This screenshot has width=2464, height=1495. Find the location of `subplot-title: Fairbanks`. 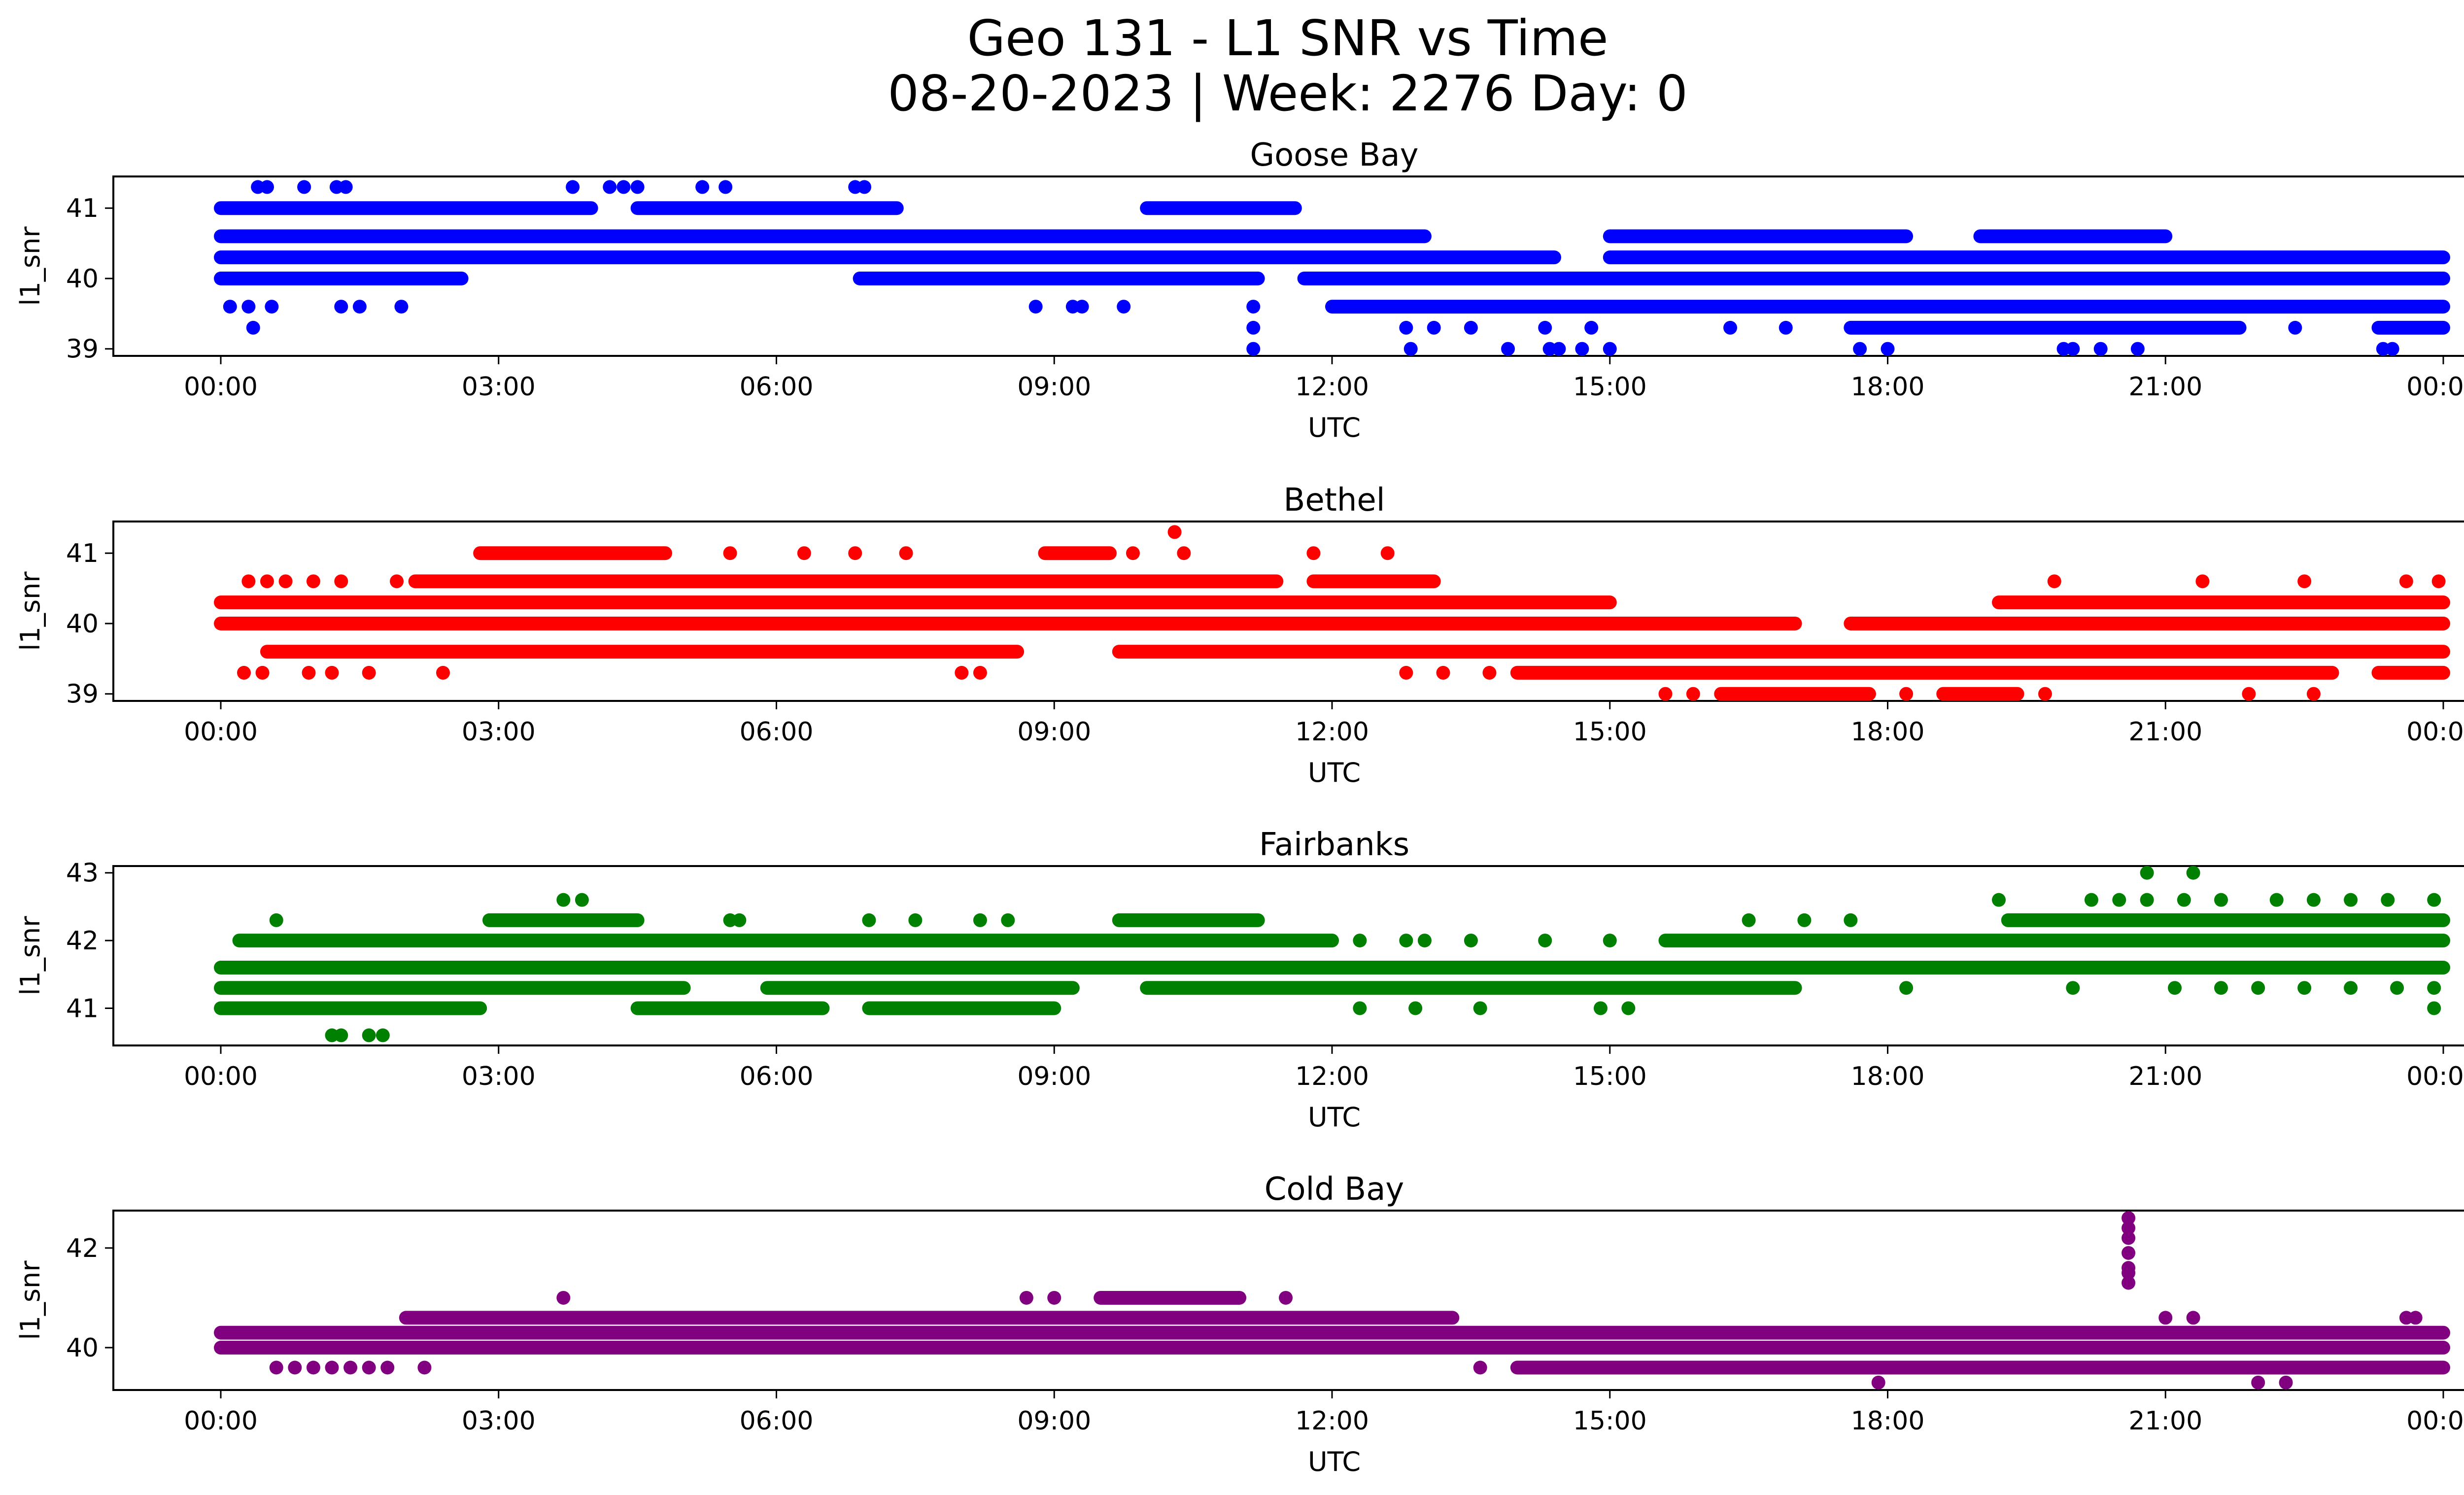

subplot-title: Fairbanks is located at coordinates (1334, 845).